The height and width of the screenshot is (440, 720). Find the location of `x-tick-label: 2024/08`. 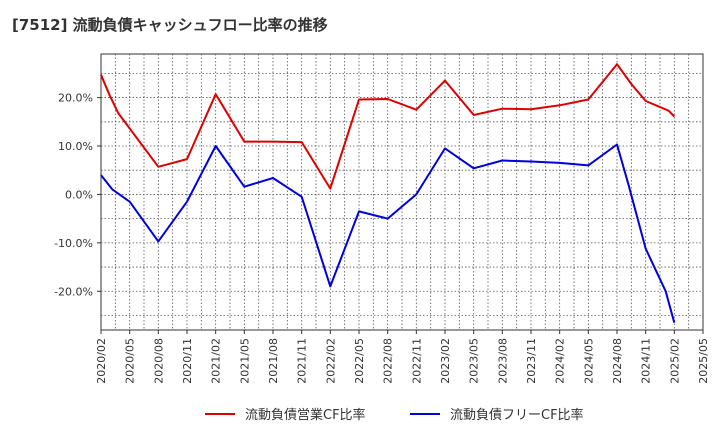

x-tick-label: 2024/08 is located at coordinates (617, 361).